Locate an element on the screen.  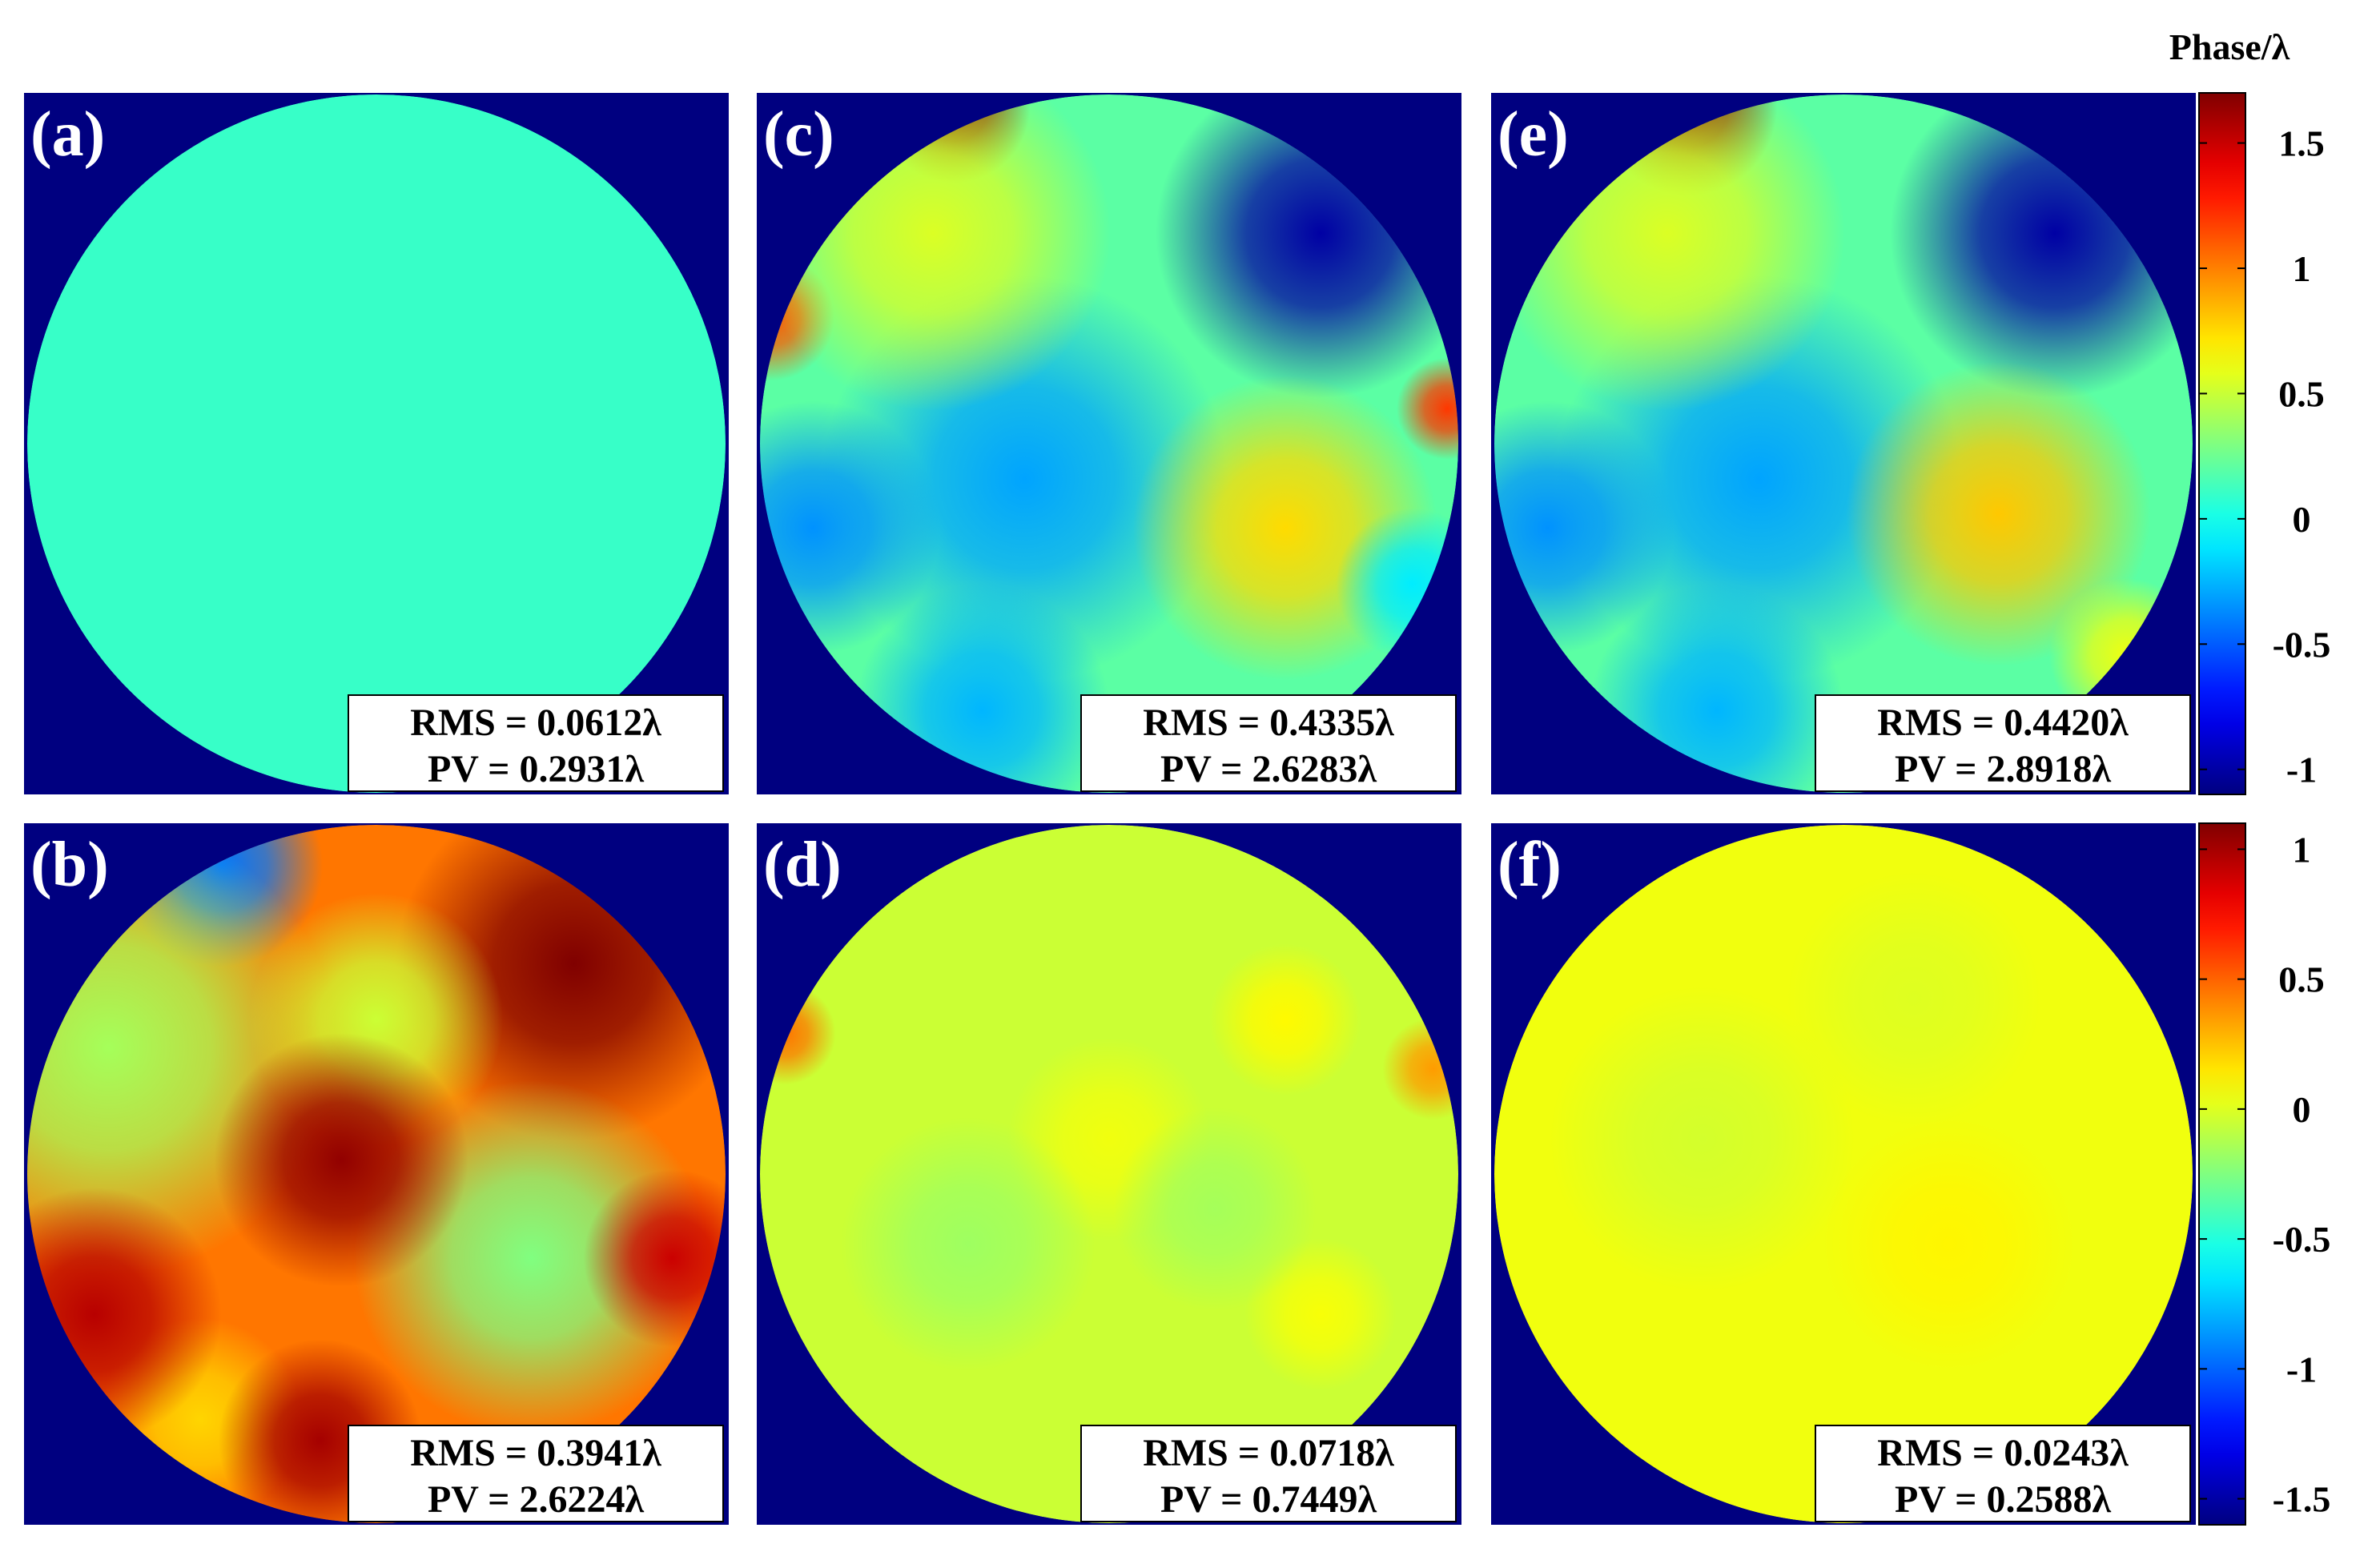
colorbar-tick-label: -1.5 is located at coordinates (2302, 1499).